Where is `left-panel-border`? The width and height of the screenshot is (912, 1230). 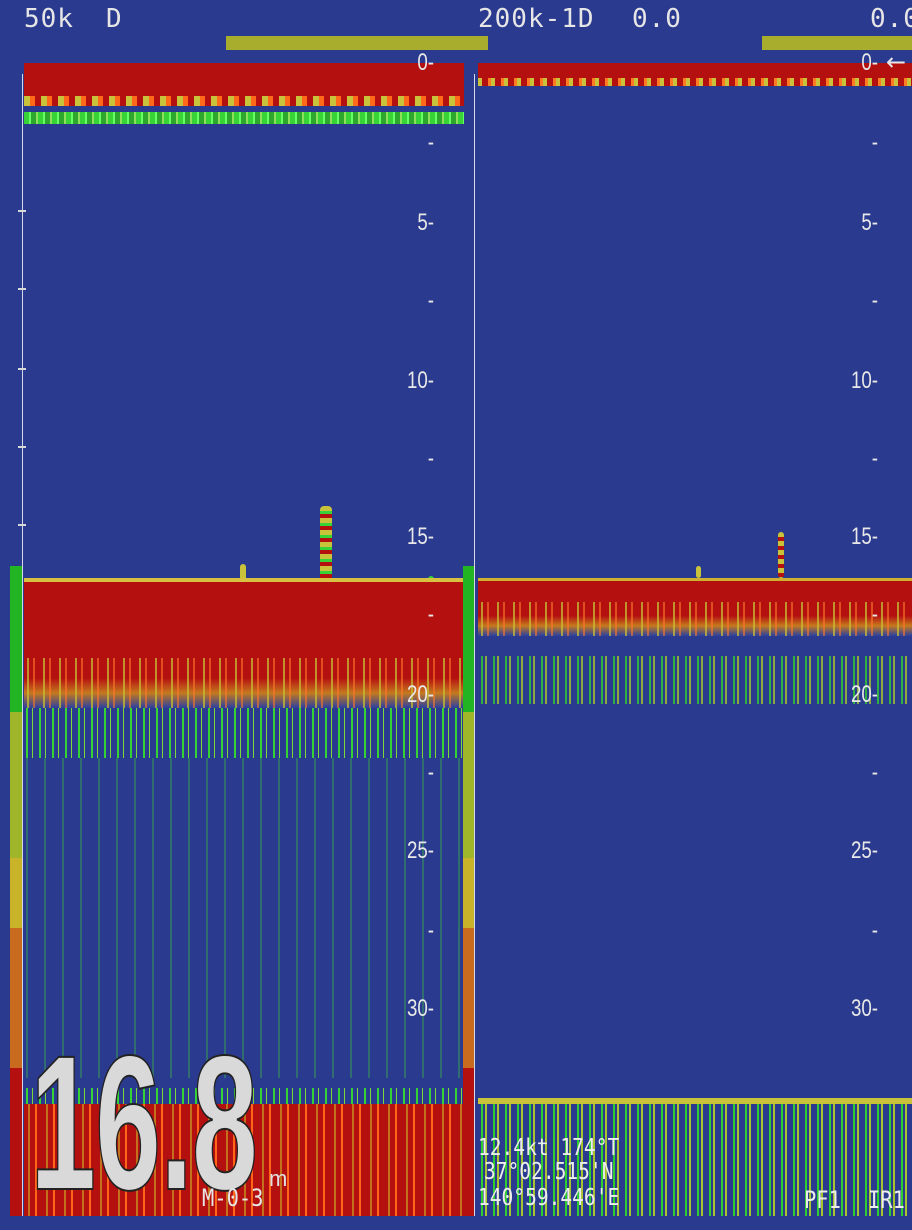 left-panel-border is located at coordinates (22, 645).